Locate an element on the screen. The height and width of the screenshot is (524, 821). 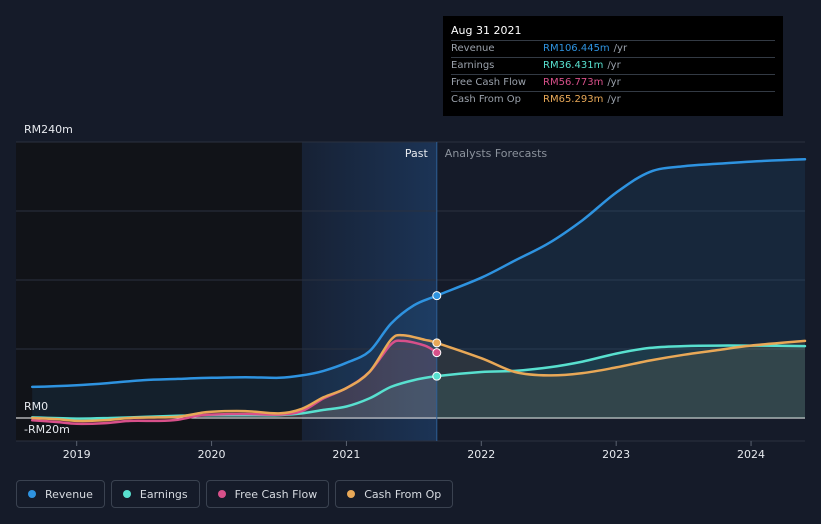
past-label: Past is located at coordinates (417, 153).